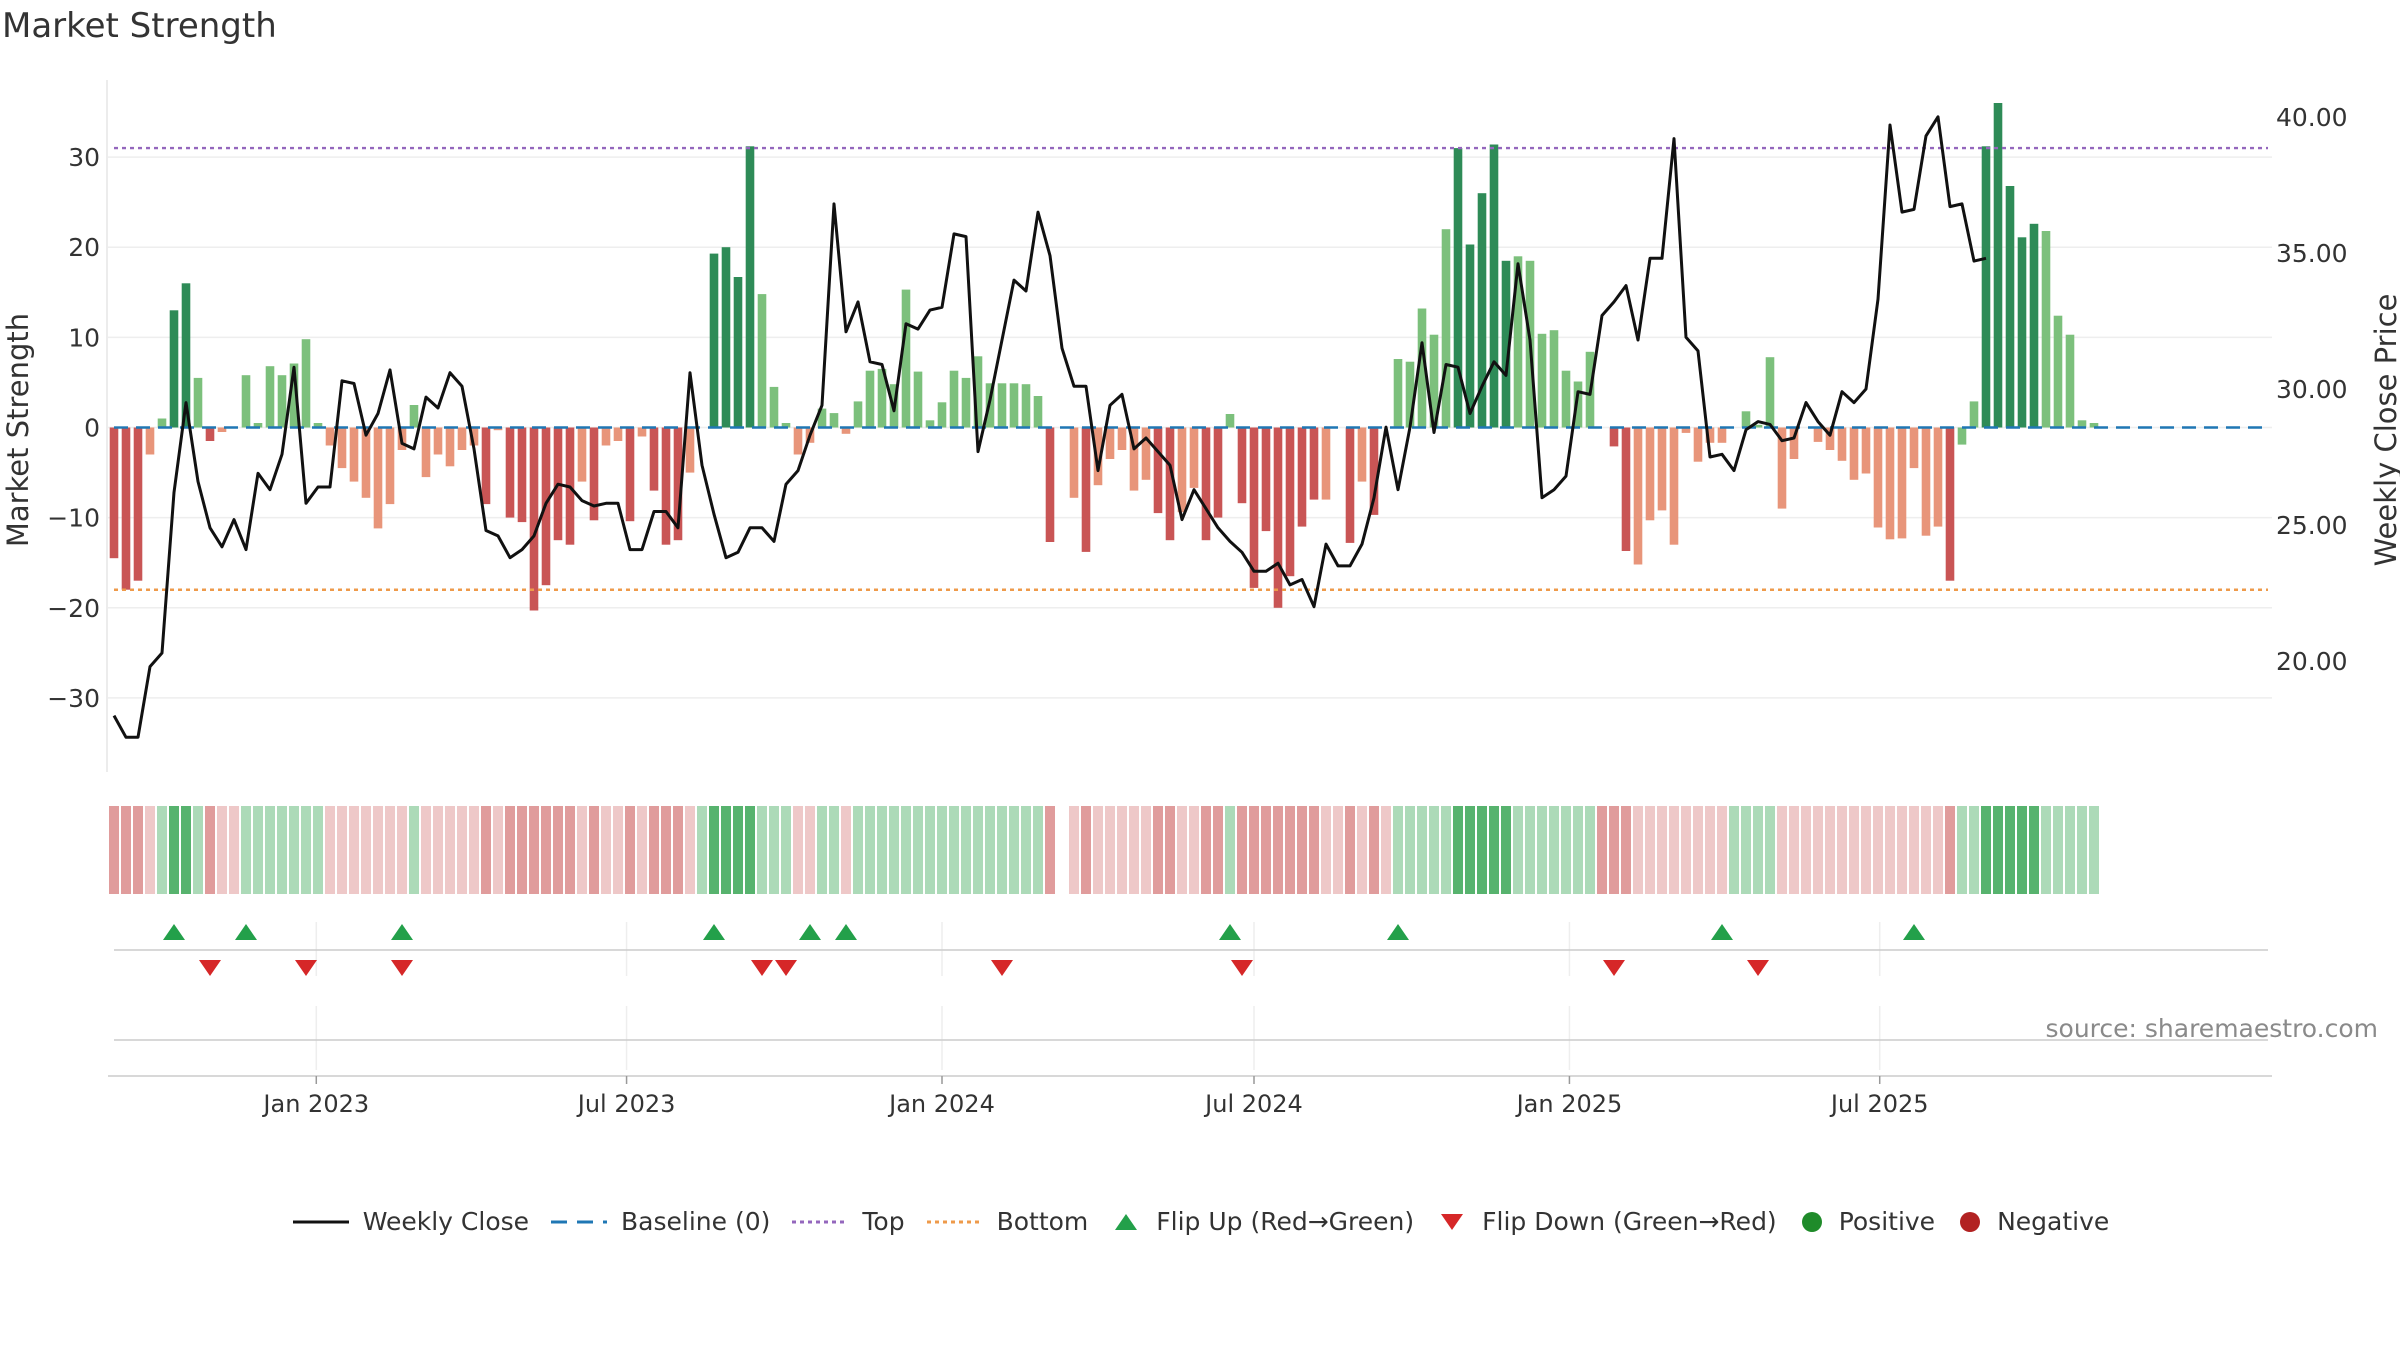 Image resolution: width=2400 pixels, height=1350 pixels. Describe the element at coordinates (2384, 430) in the screenshot. I see `y2-axis-label: Weekly Close Price` at that location.